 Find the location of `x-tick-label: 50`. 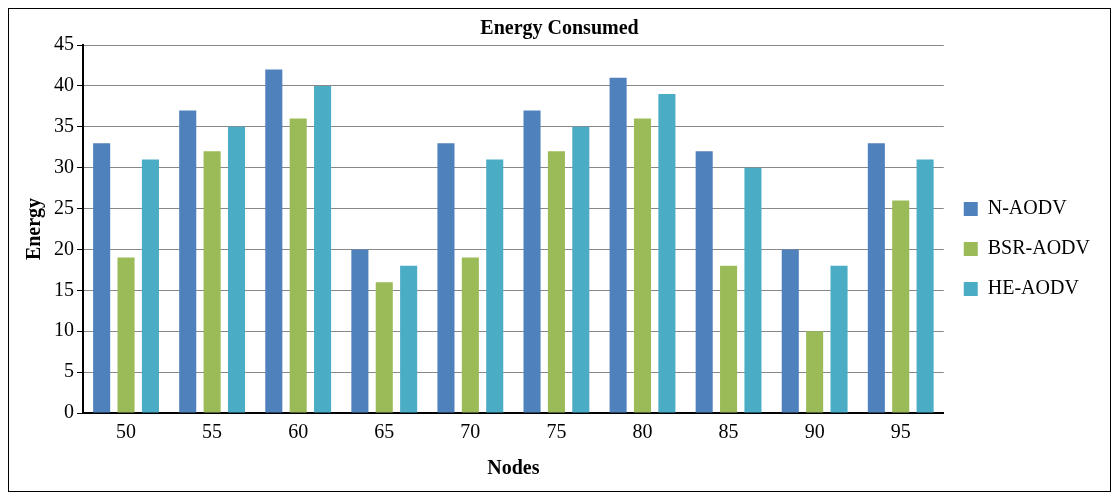

x-tick-label: 50 is located at coordinates (126, 431).